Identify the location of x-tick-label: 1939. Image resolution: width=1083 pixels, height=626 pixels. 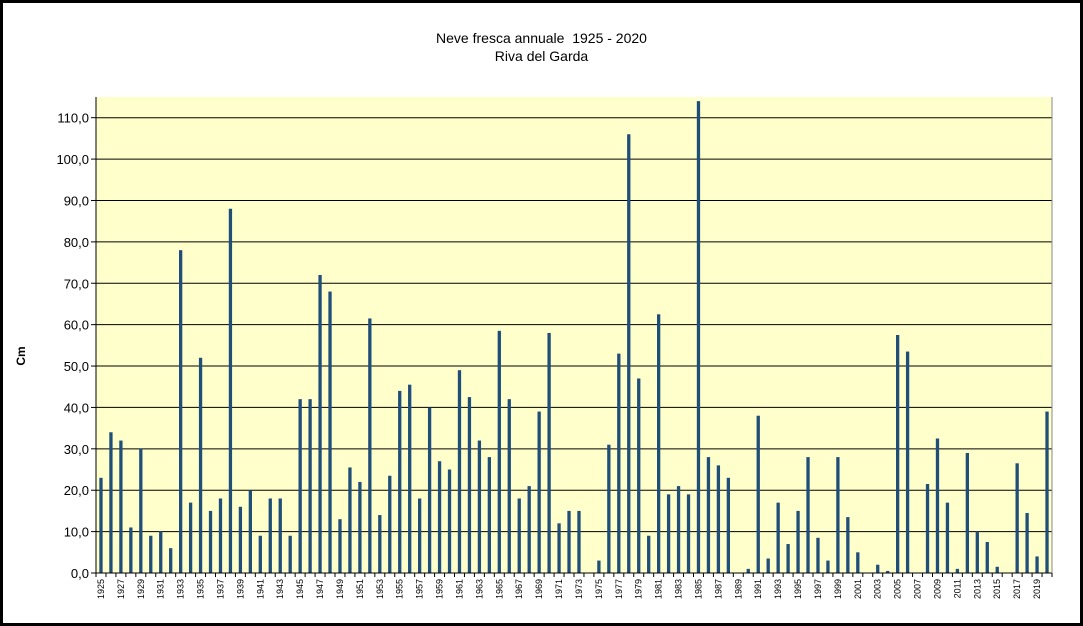
(240, 589).